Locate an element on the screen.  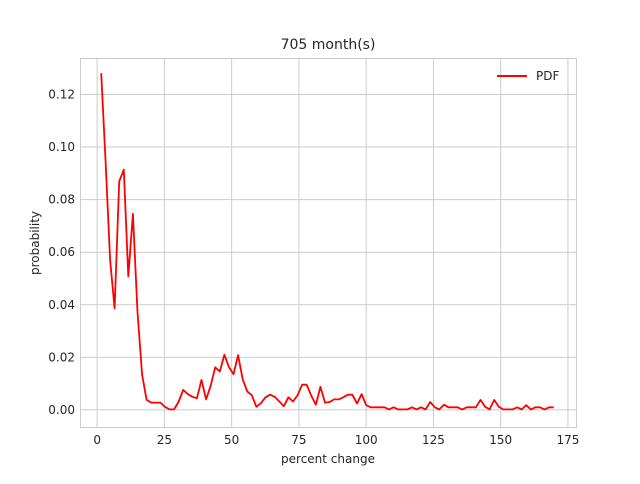
chart-title: 705 month(s) is located at coordinates (328, 45).